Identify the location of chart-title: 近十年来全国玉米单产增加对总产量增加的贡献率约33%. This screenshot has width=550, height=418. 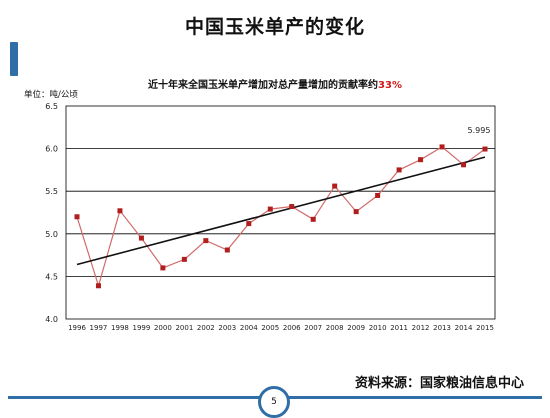
(275, 83).